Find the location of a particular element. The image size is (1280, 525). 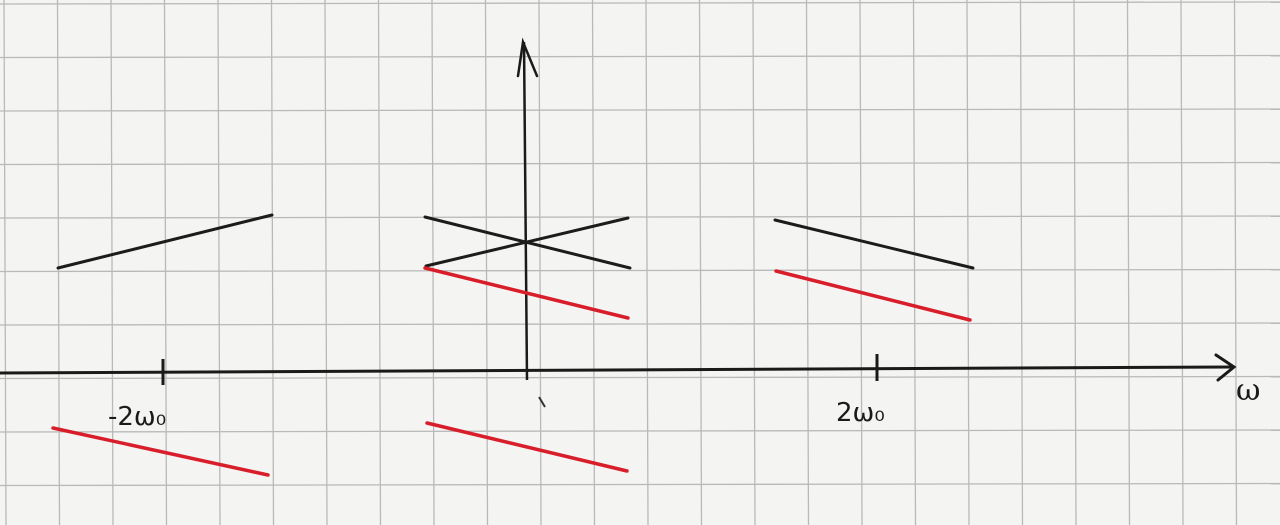

red-segment-right-upper is located at coordinates (873, 295).